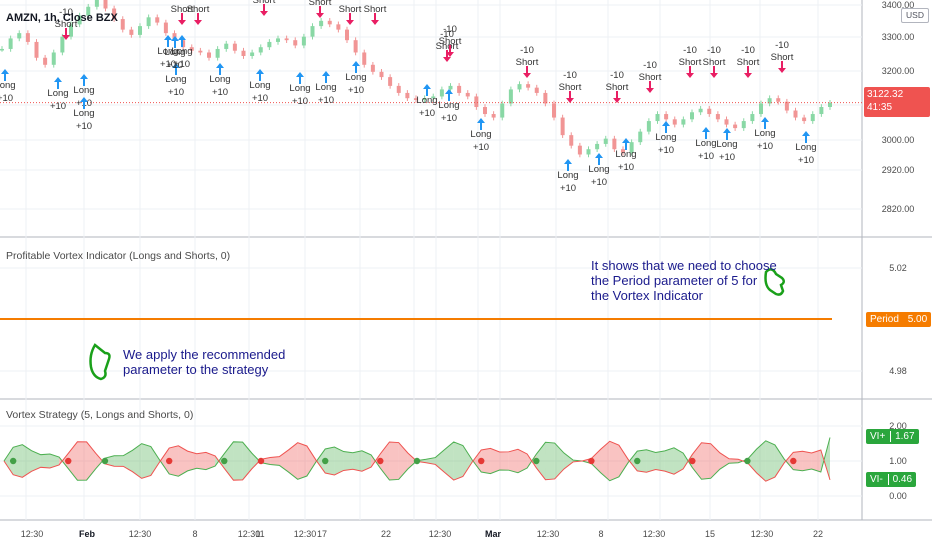 The width and height of the screenshot is (932, 550). What do you see at coordinates (259, 534) in the screenshot?
I see `time-axis-label: 11` at bounding box center [259, 534].